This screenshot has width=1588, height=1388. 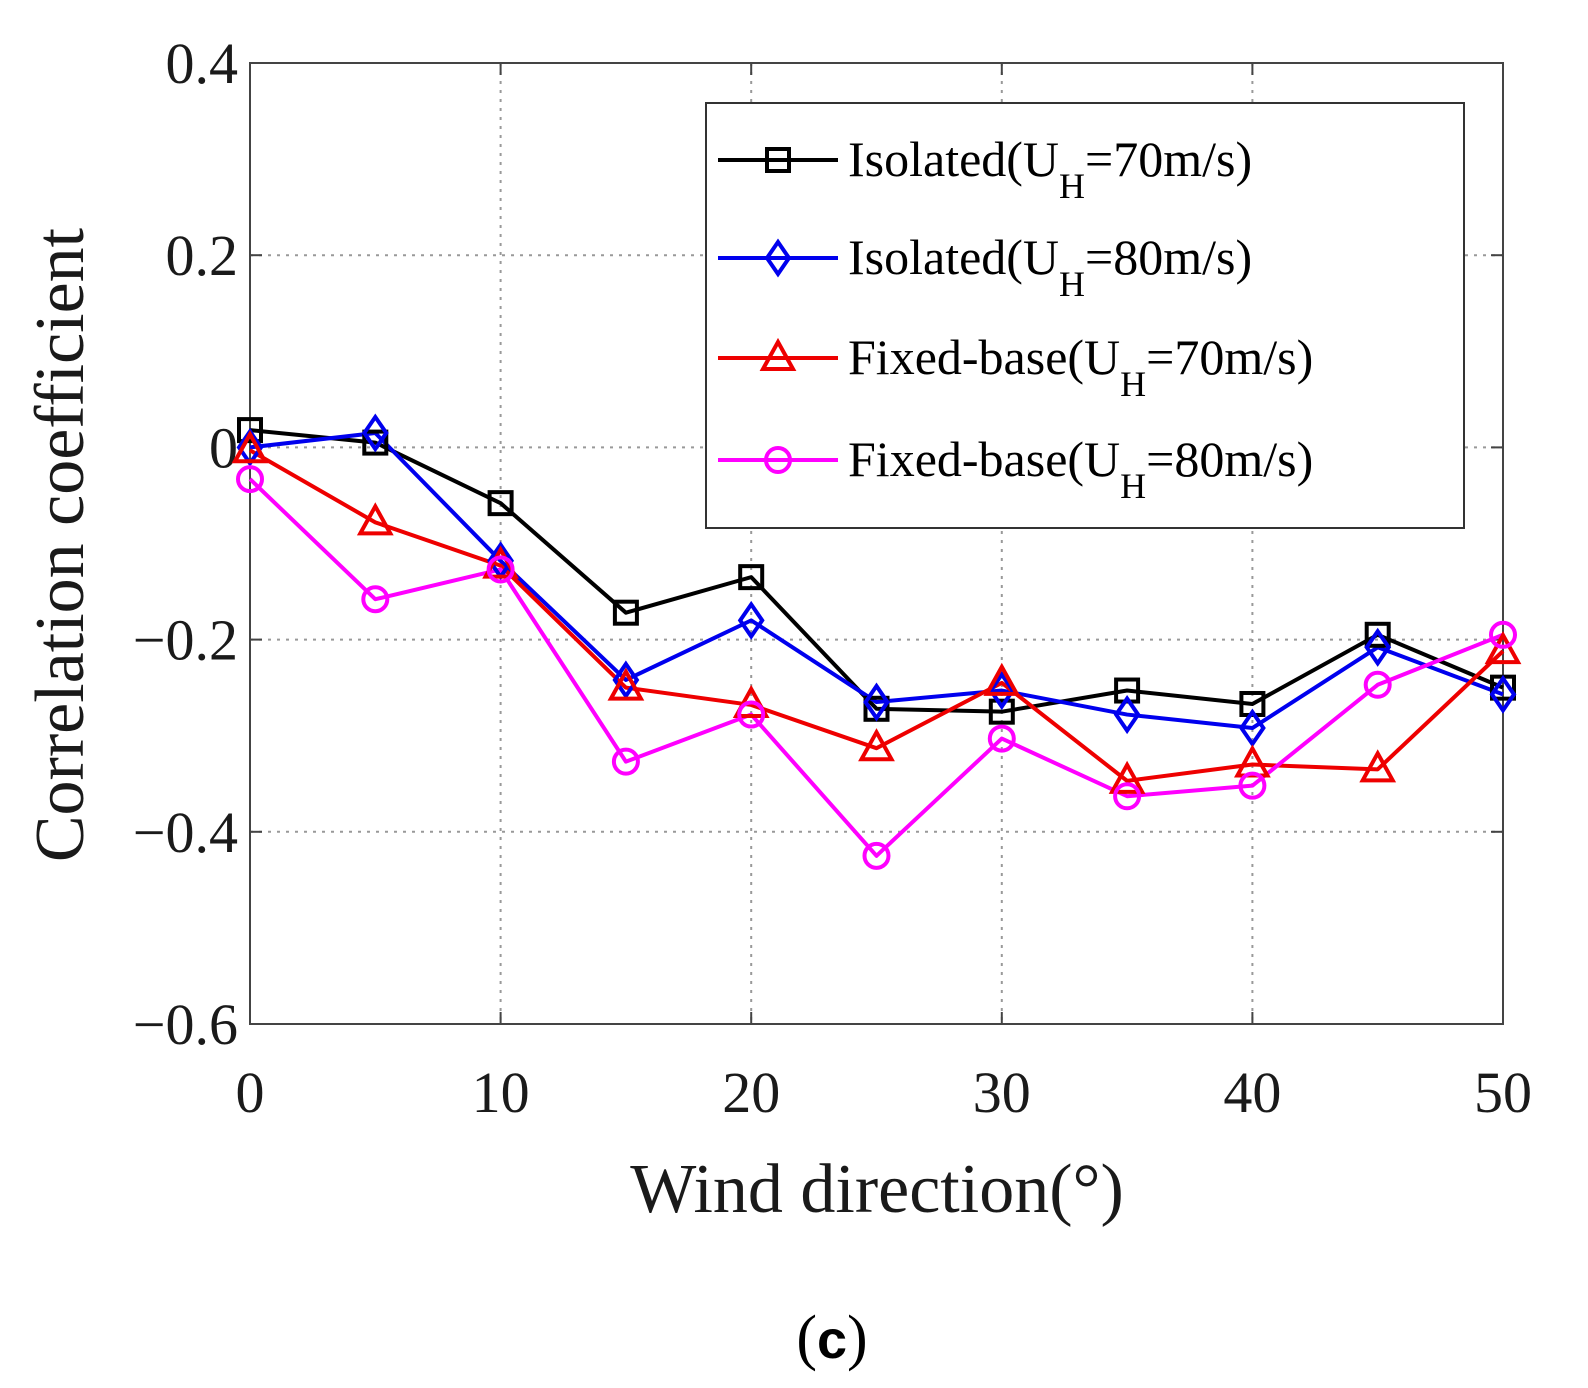 I want to click on legend-entry-1: Isolated(UH=80m/s), so click(x=1050, y=266).